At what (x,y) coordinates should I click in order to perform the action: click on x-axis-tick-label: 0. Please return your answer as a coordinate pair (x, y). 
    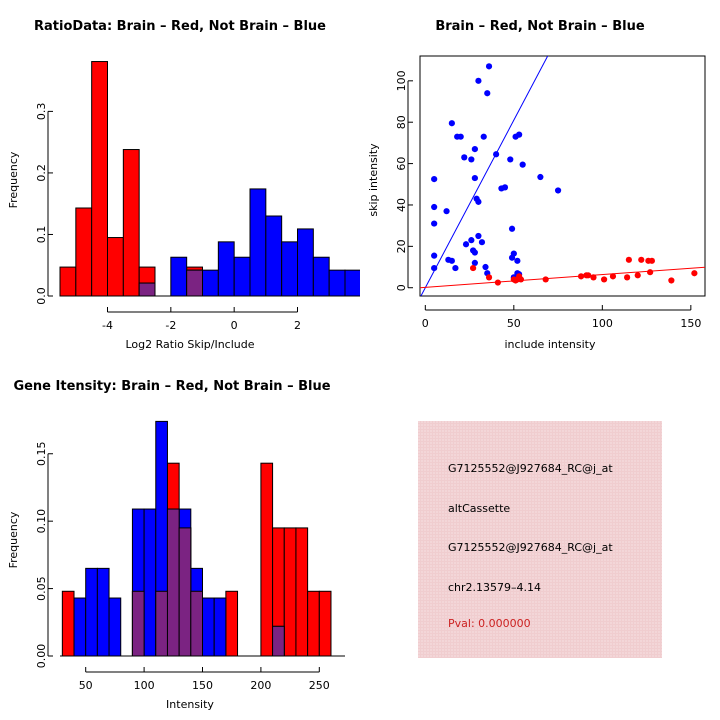
    Looking at the image, I should click on (425, 323).